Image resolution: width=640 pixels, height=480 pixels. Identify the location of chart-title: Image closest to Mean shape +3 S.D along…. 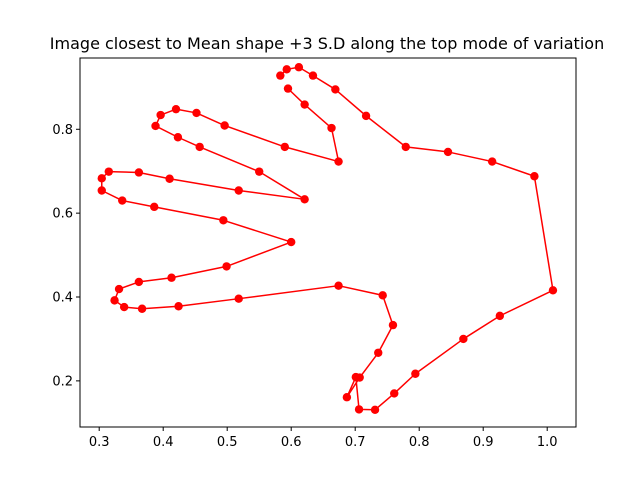
(327, 43).